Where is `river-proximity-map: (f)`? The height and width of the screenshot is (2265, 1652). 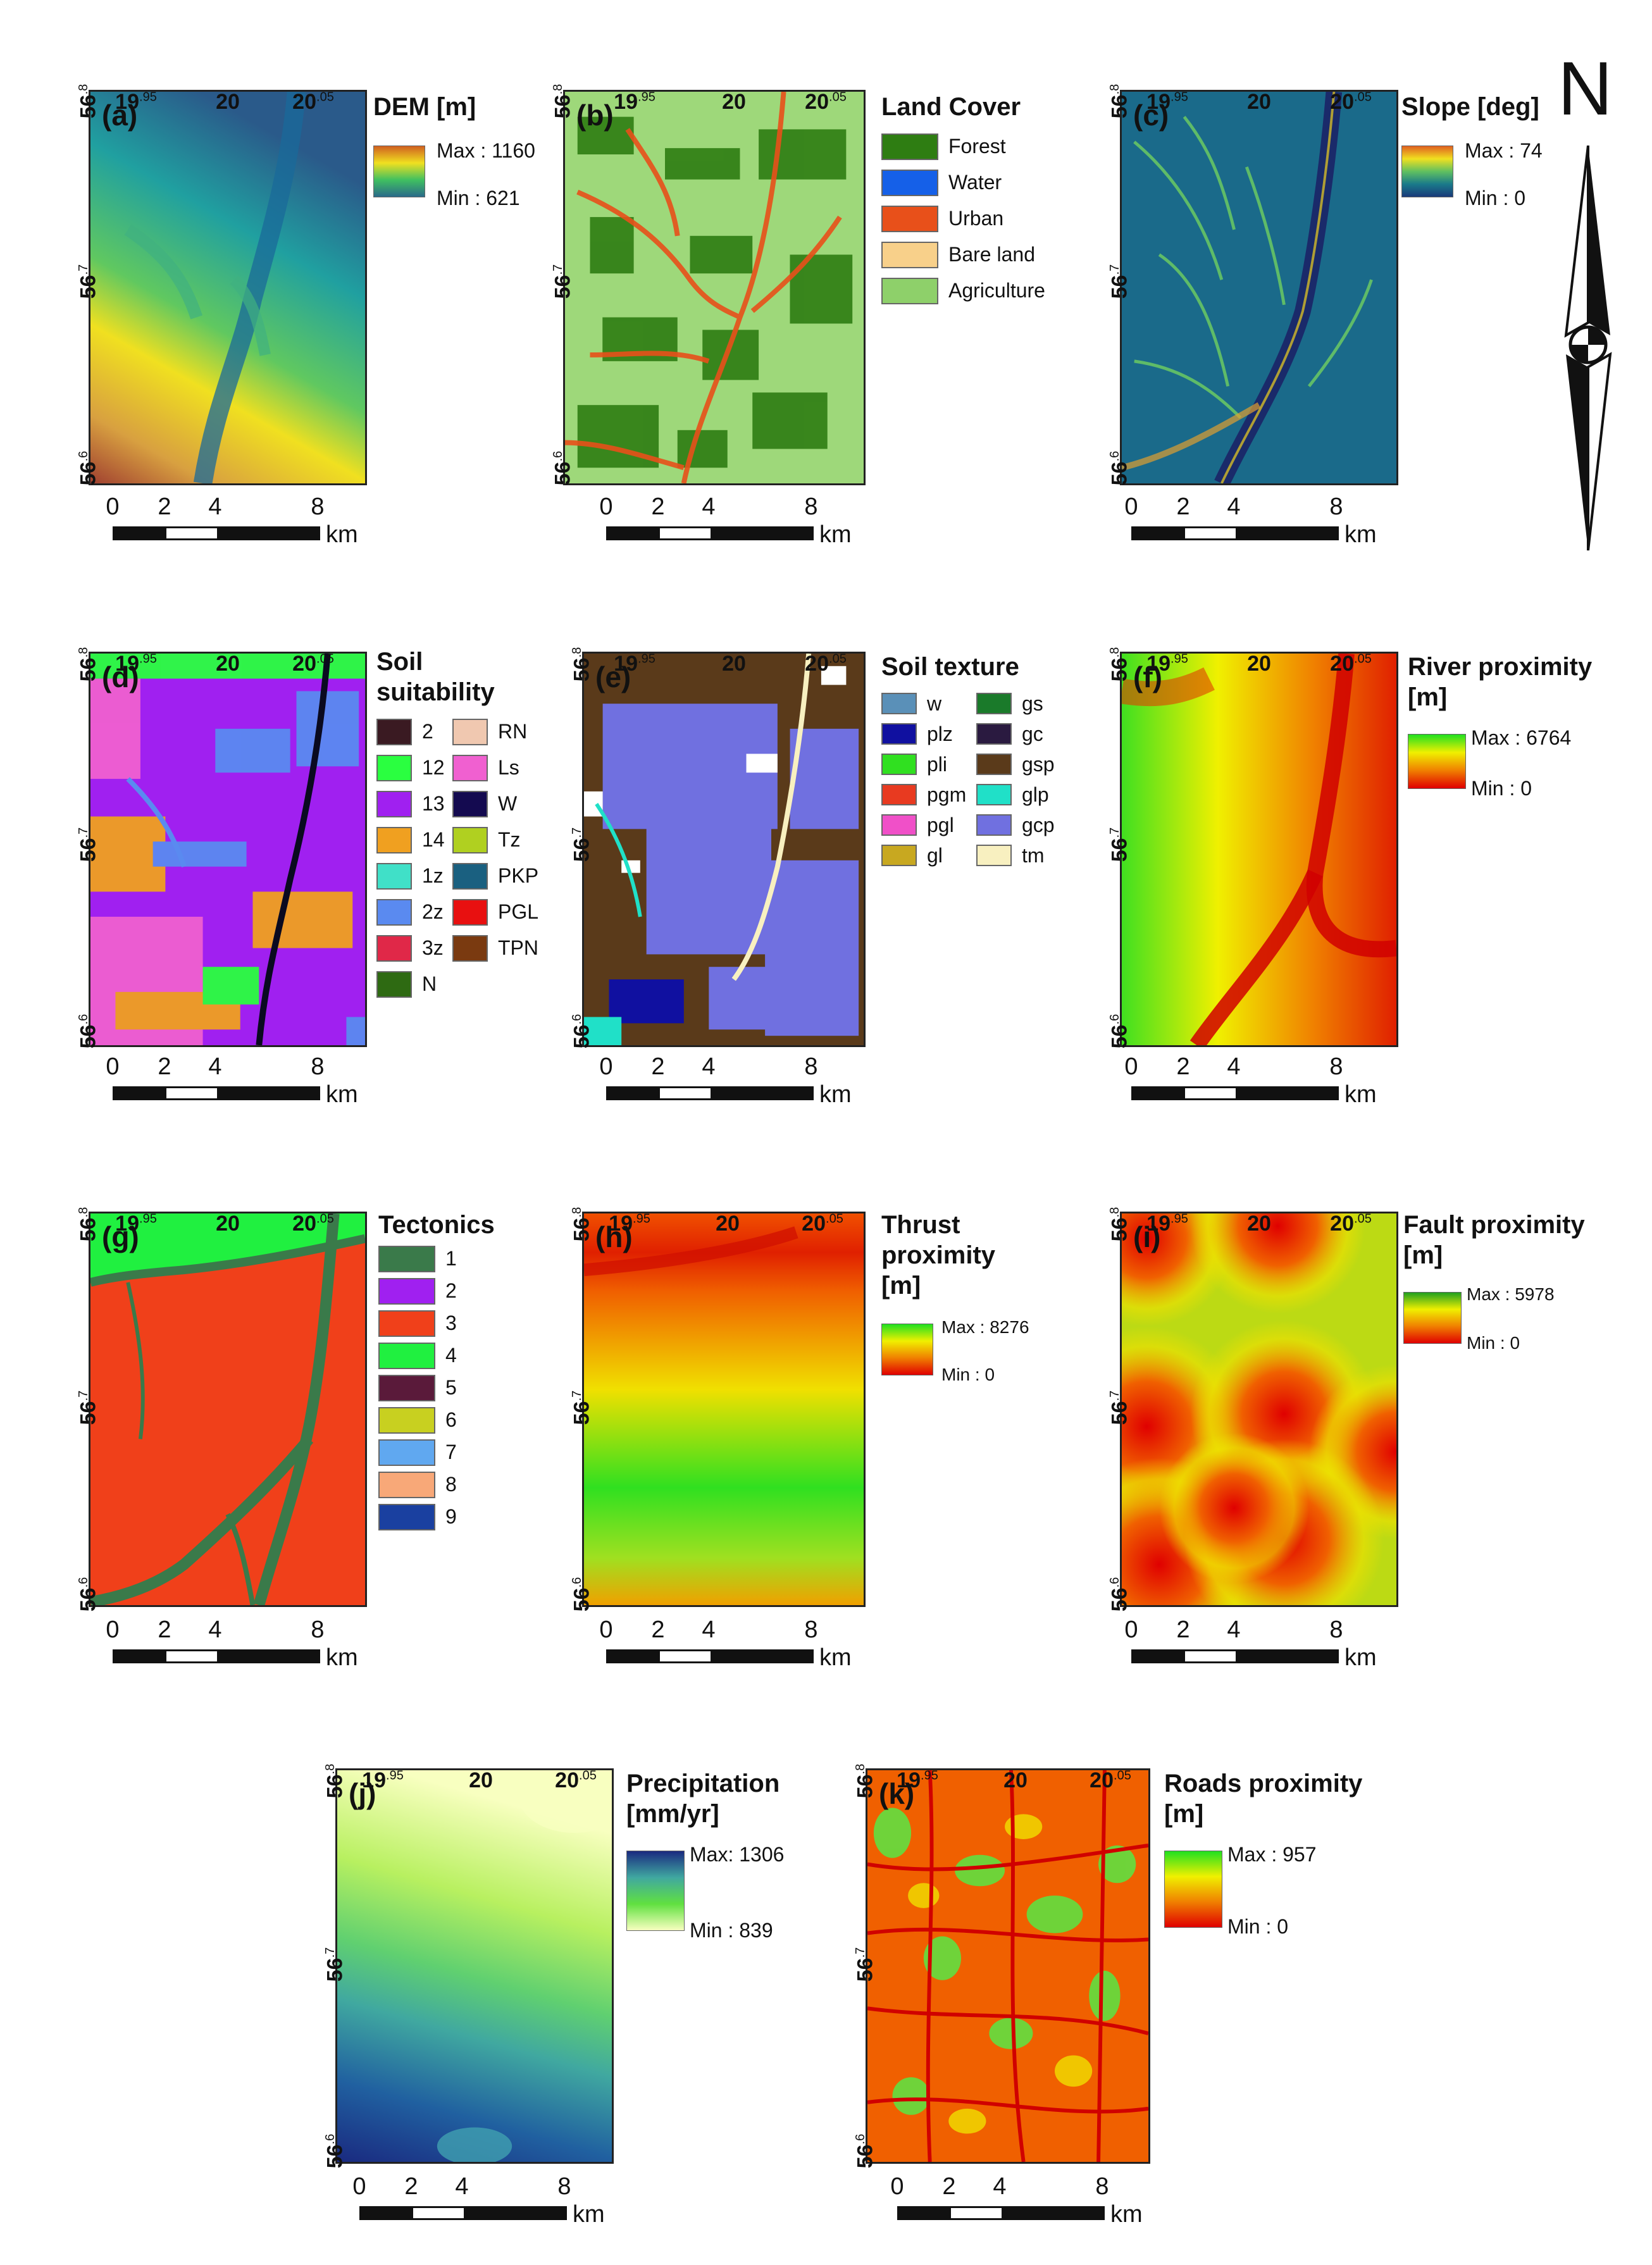 river-proximity-map: (f) is located at coordinates (1259, 849).